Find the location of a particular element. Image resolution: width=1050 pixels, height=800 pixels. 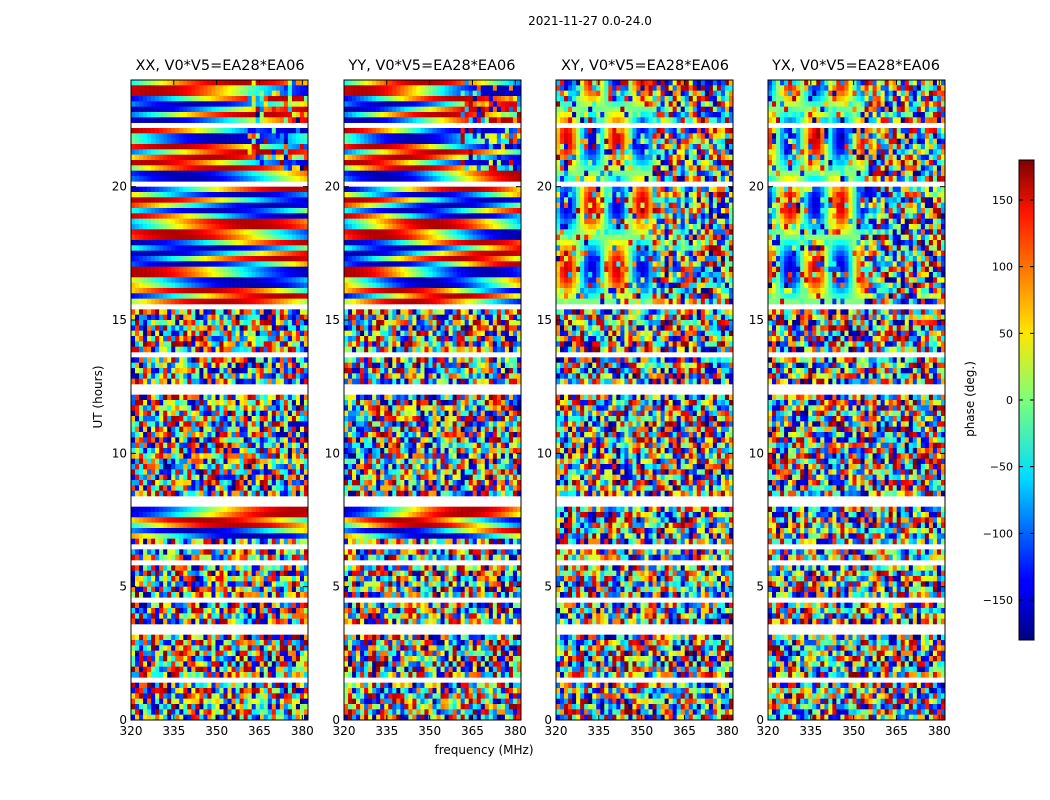

colorbar-tick-label: −150 is located at coordinates (998, 600).